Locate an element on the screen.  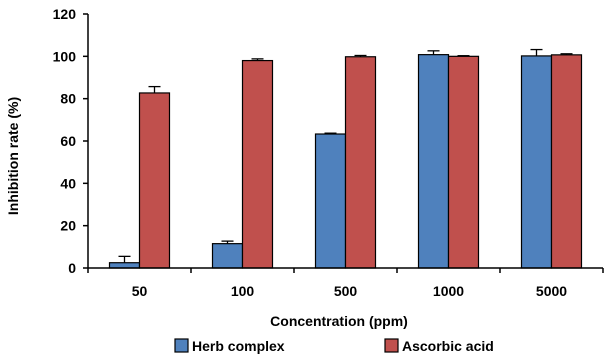
x-ticks: 50 100 500 1000 5000 is located at coordinates (345, 283).